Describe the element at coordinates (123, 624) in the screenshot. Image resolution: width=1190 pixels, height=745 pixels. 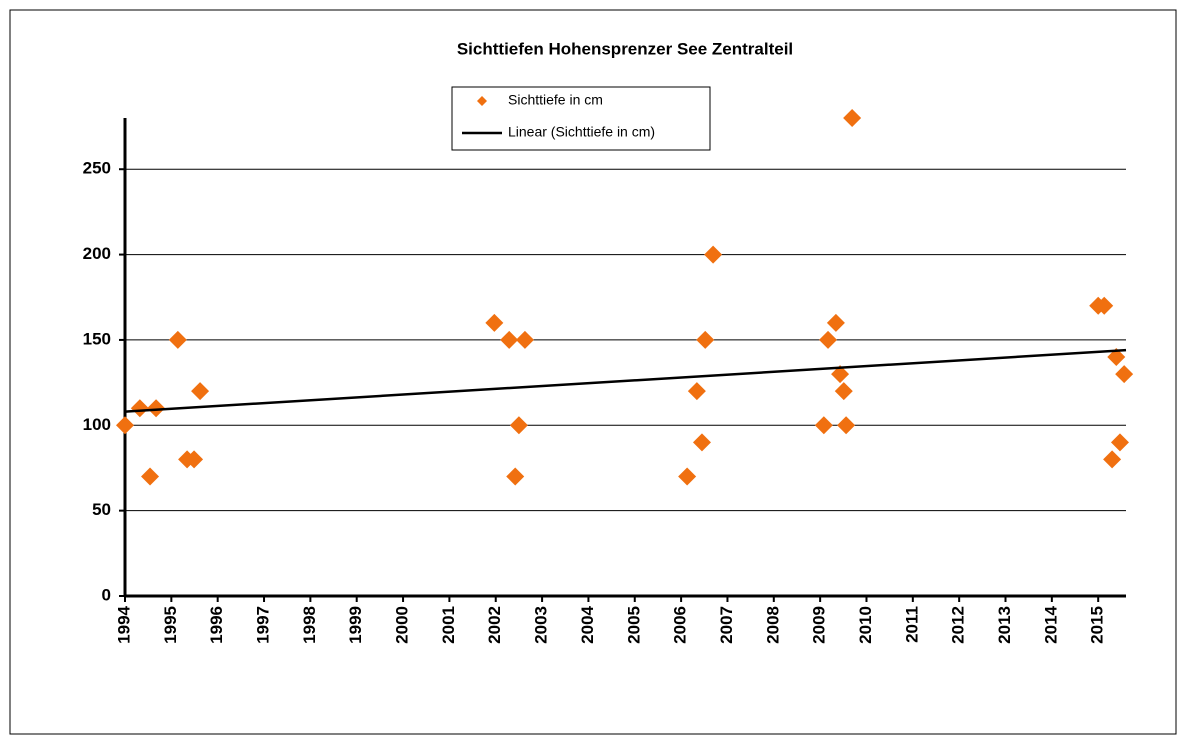
I see `x-tick-label: 1994` at that location.